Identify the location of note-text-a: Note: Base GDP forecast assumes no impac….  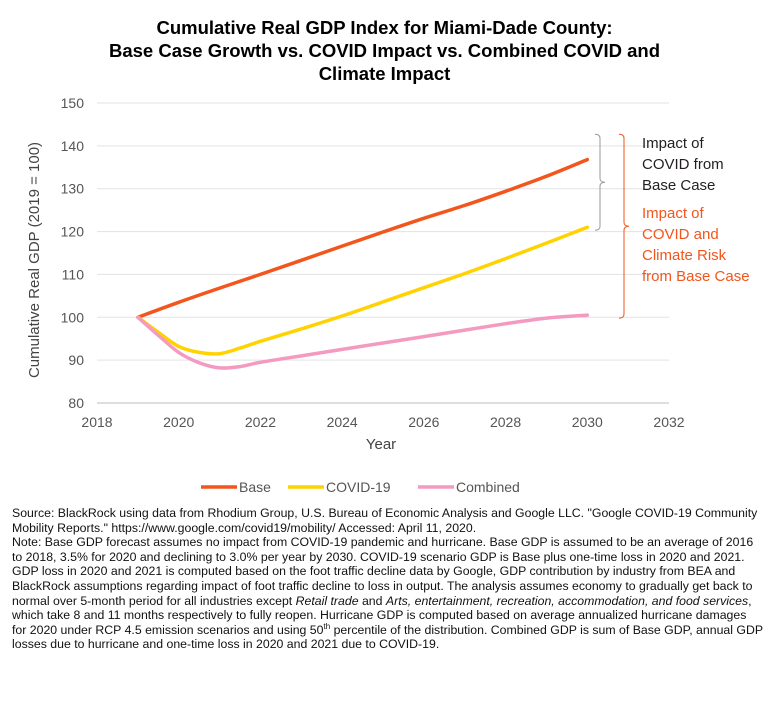
(383, 571).